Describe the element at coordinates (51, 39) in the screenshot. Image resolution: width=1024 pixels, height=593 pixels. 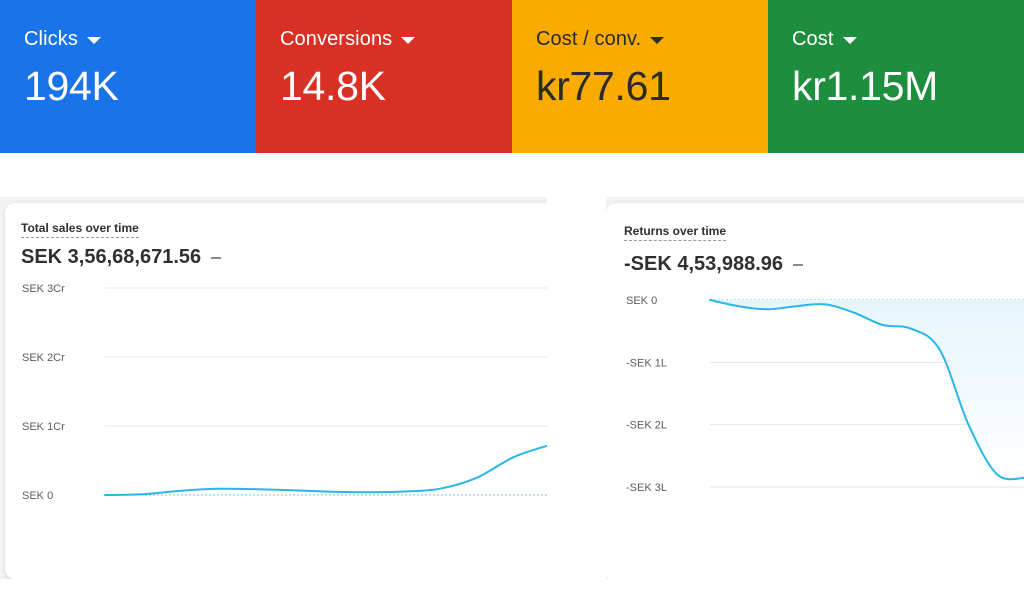
I see `metric-label: Clicks` at that location.